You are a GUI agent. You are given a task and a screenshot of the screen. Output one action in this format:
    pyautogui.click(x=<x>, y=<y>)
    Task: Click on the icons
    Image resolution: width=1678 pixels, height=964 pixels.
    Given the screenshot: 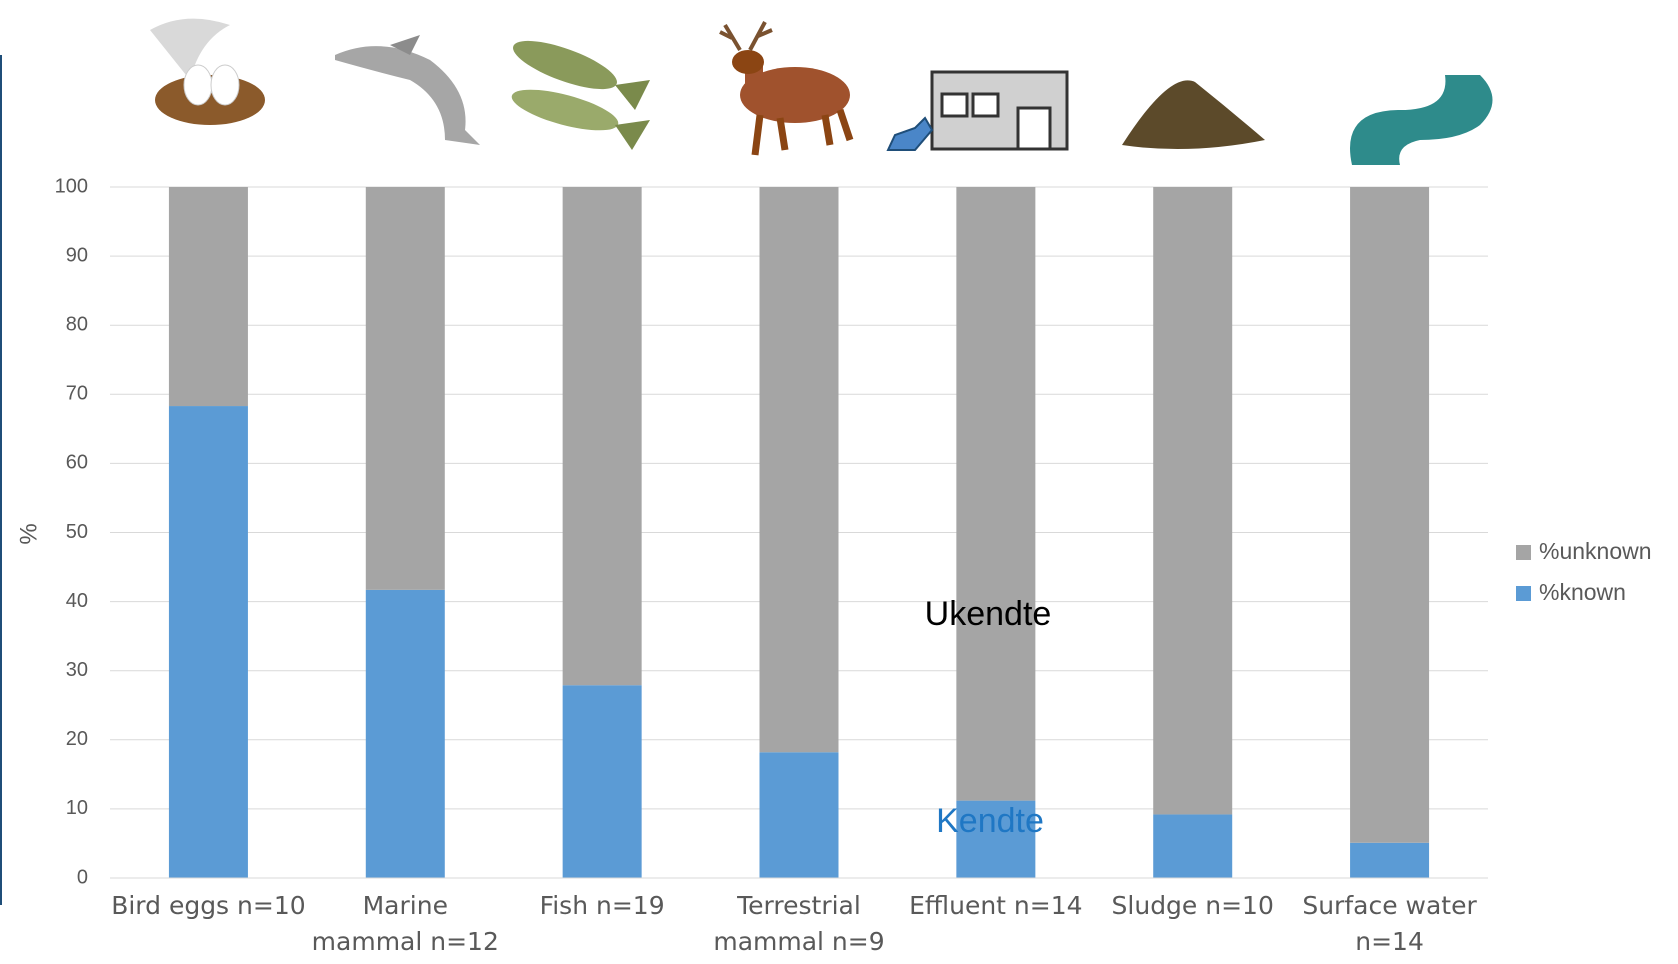 What is the action you would take?
    pyautogui.click(x=821, y=91)
    